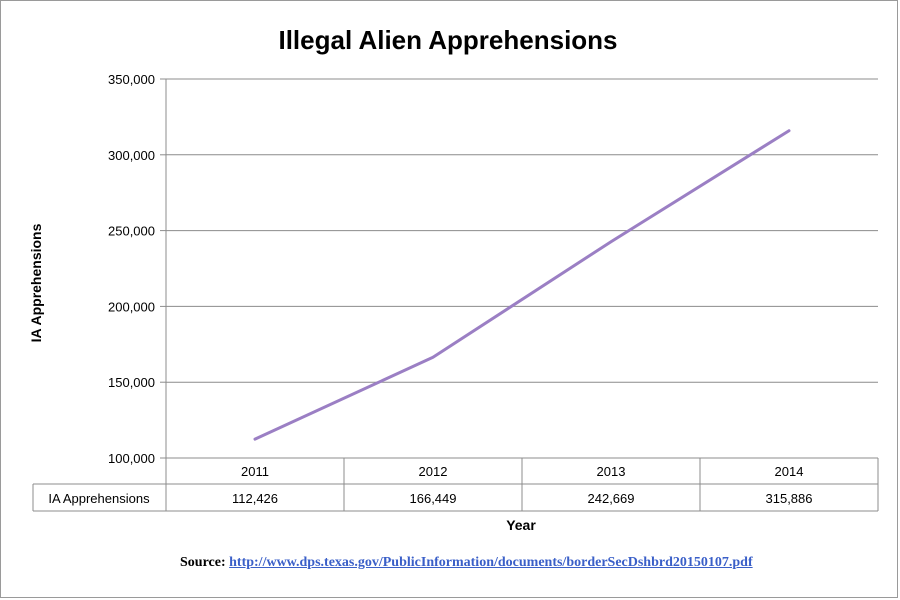 The height and width of the screenshot is (600, 900). Describe the element at coordinates (521, 525) in the screenshot. I see `x-axis-title: Year` at that location.